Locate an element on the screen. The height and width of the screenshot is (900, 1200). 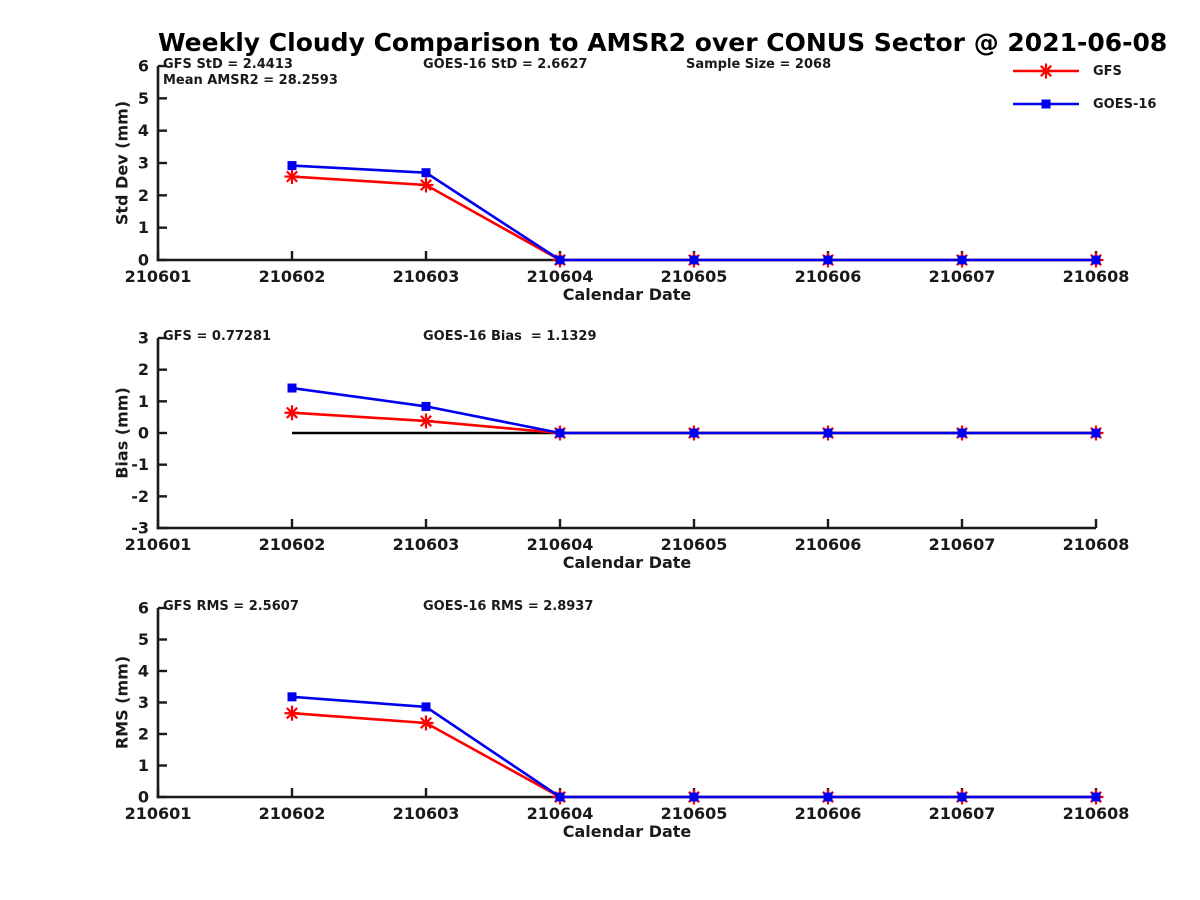
annotation: GFS StD = 2.4413 is located at coordinates (228, 64).